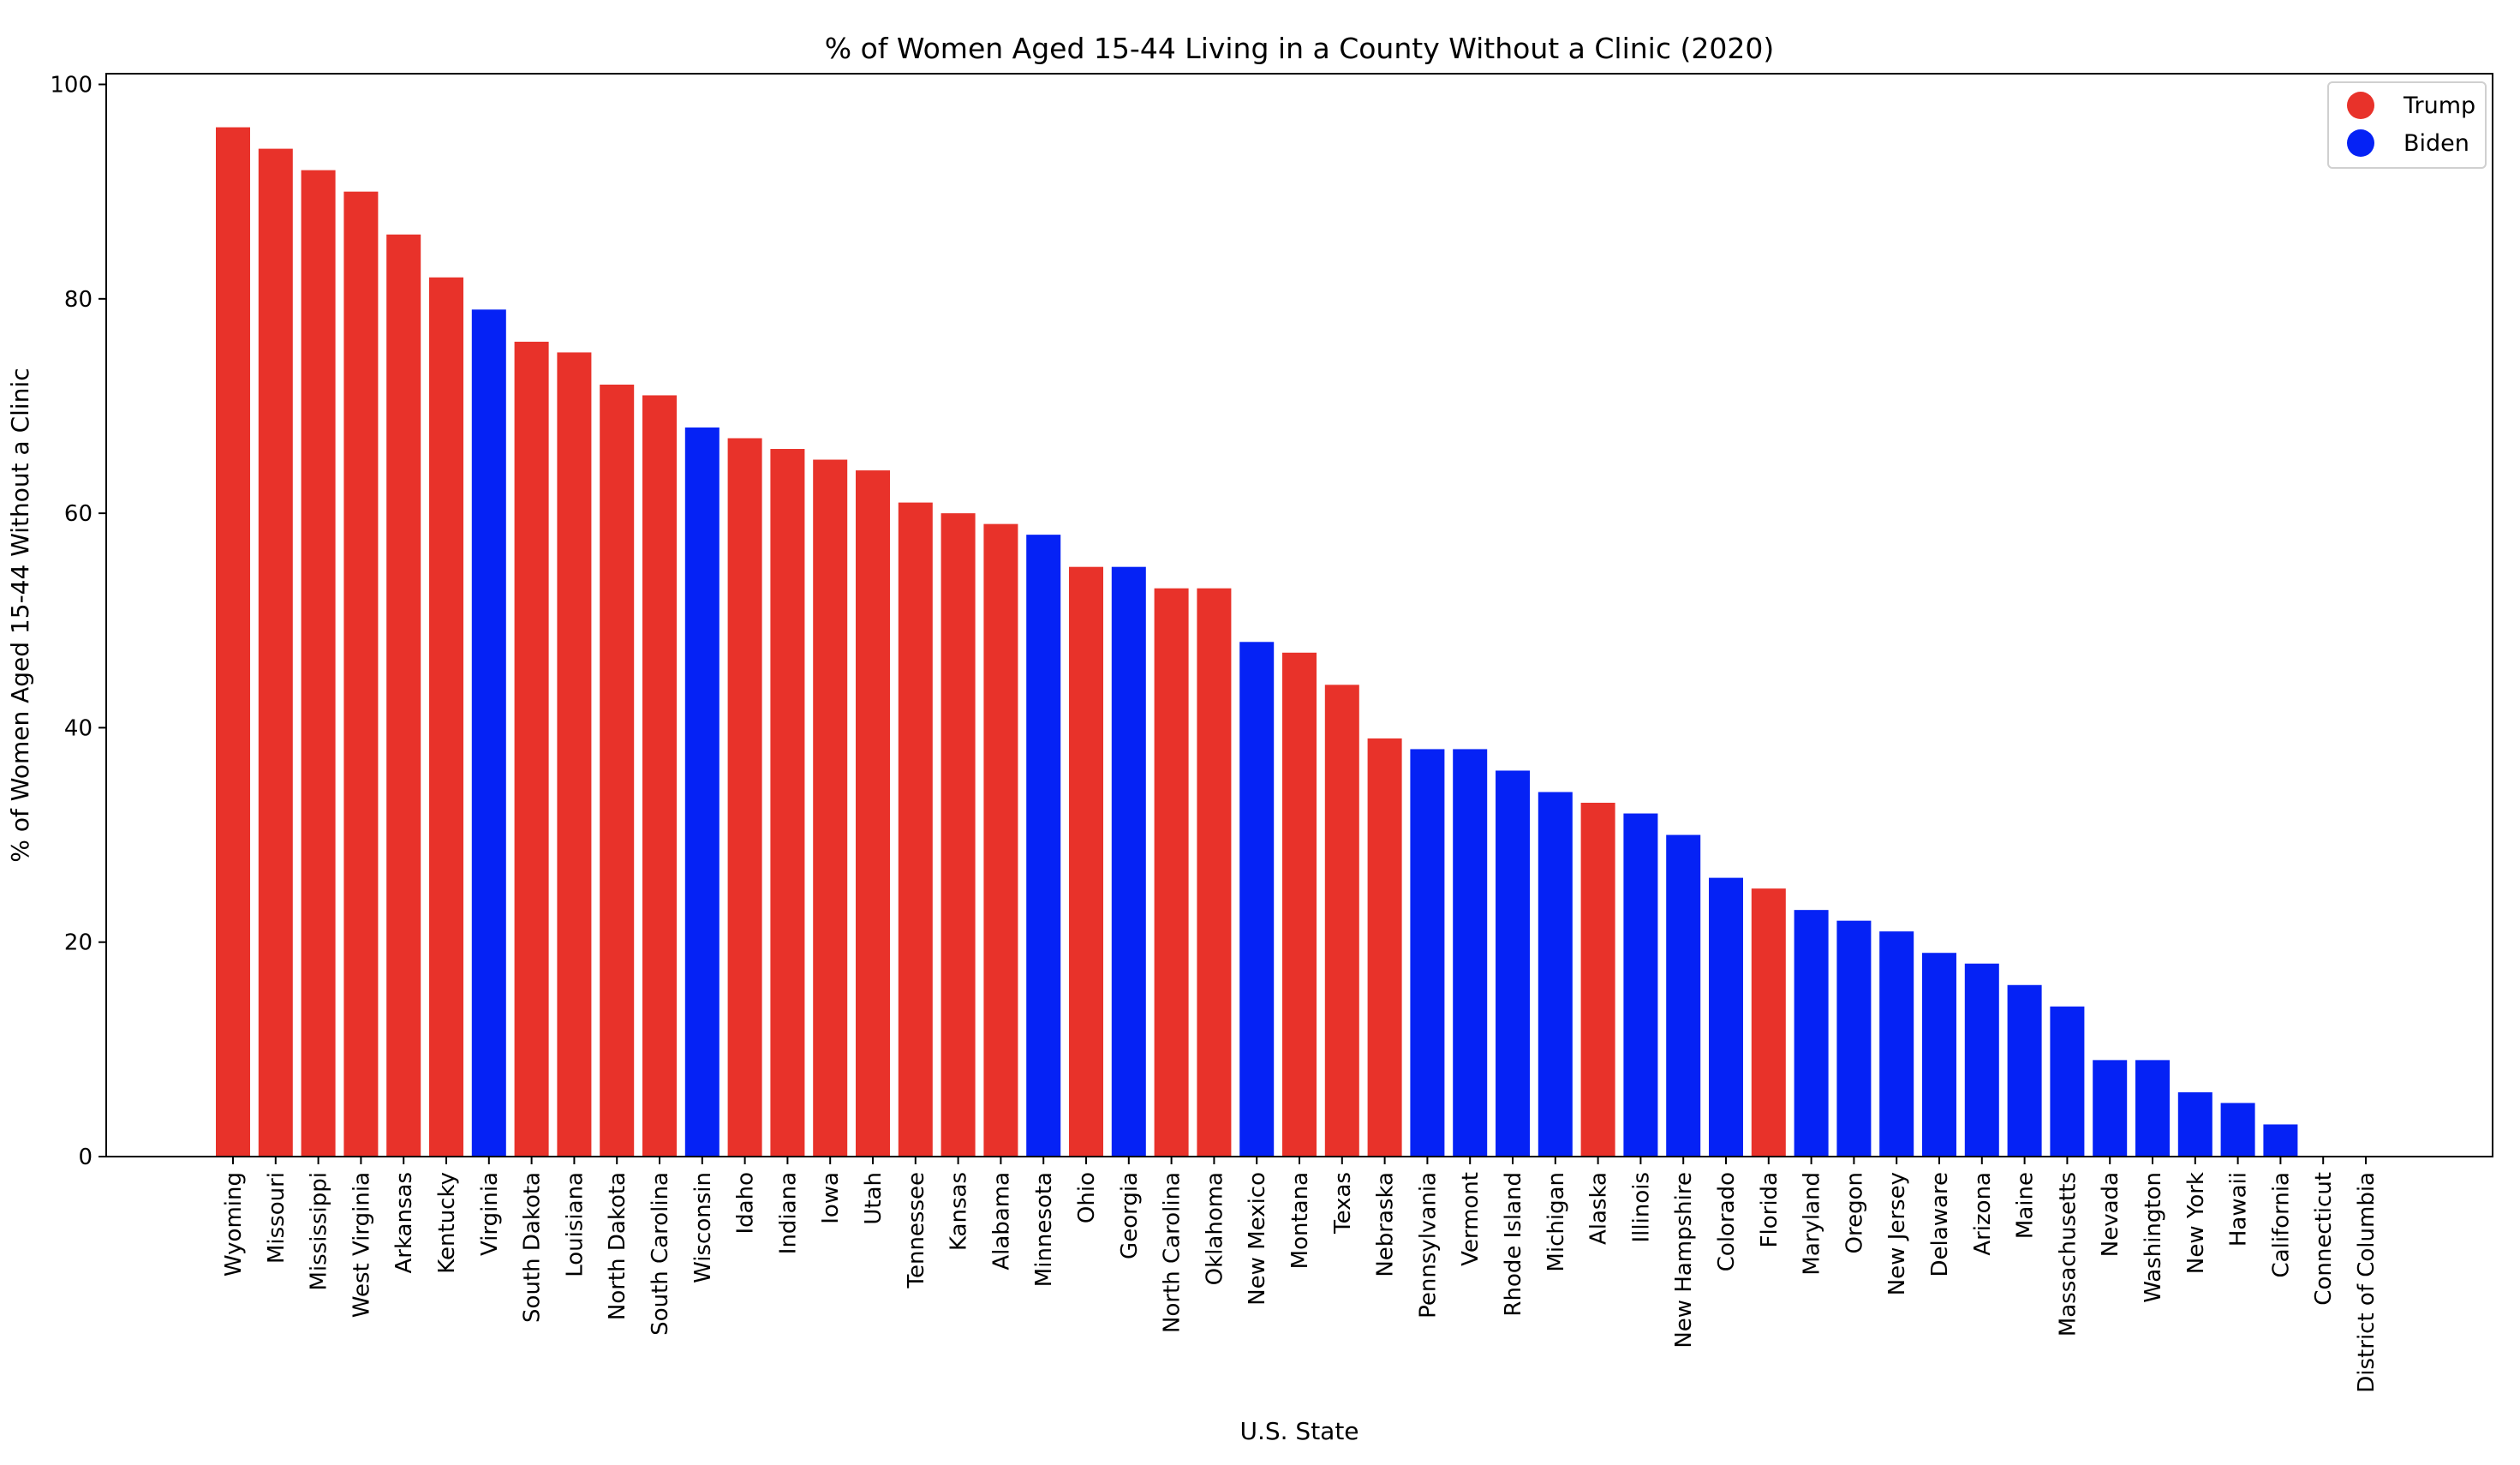 This screenshot has height=1465, width=2520. I want to click on x-tick-label: New Mexico, so click(1258, 1239).